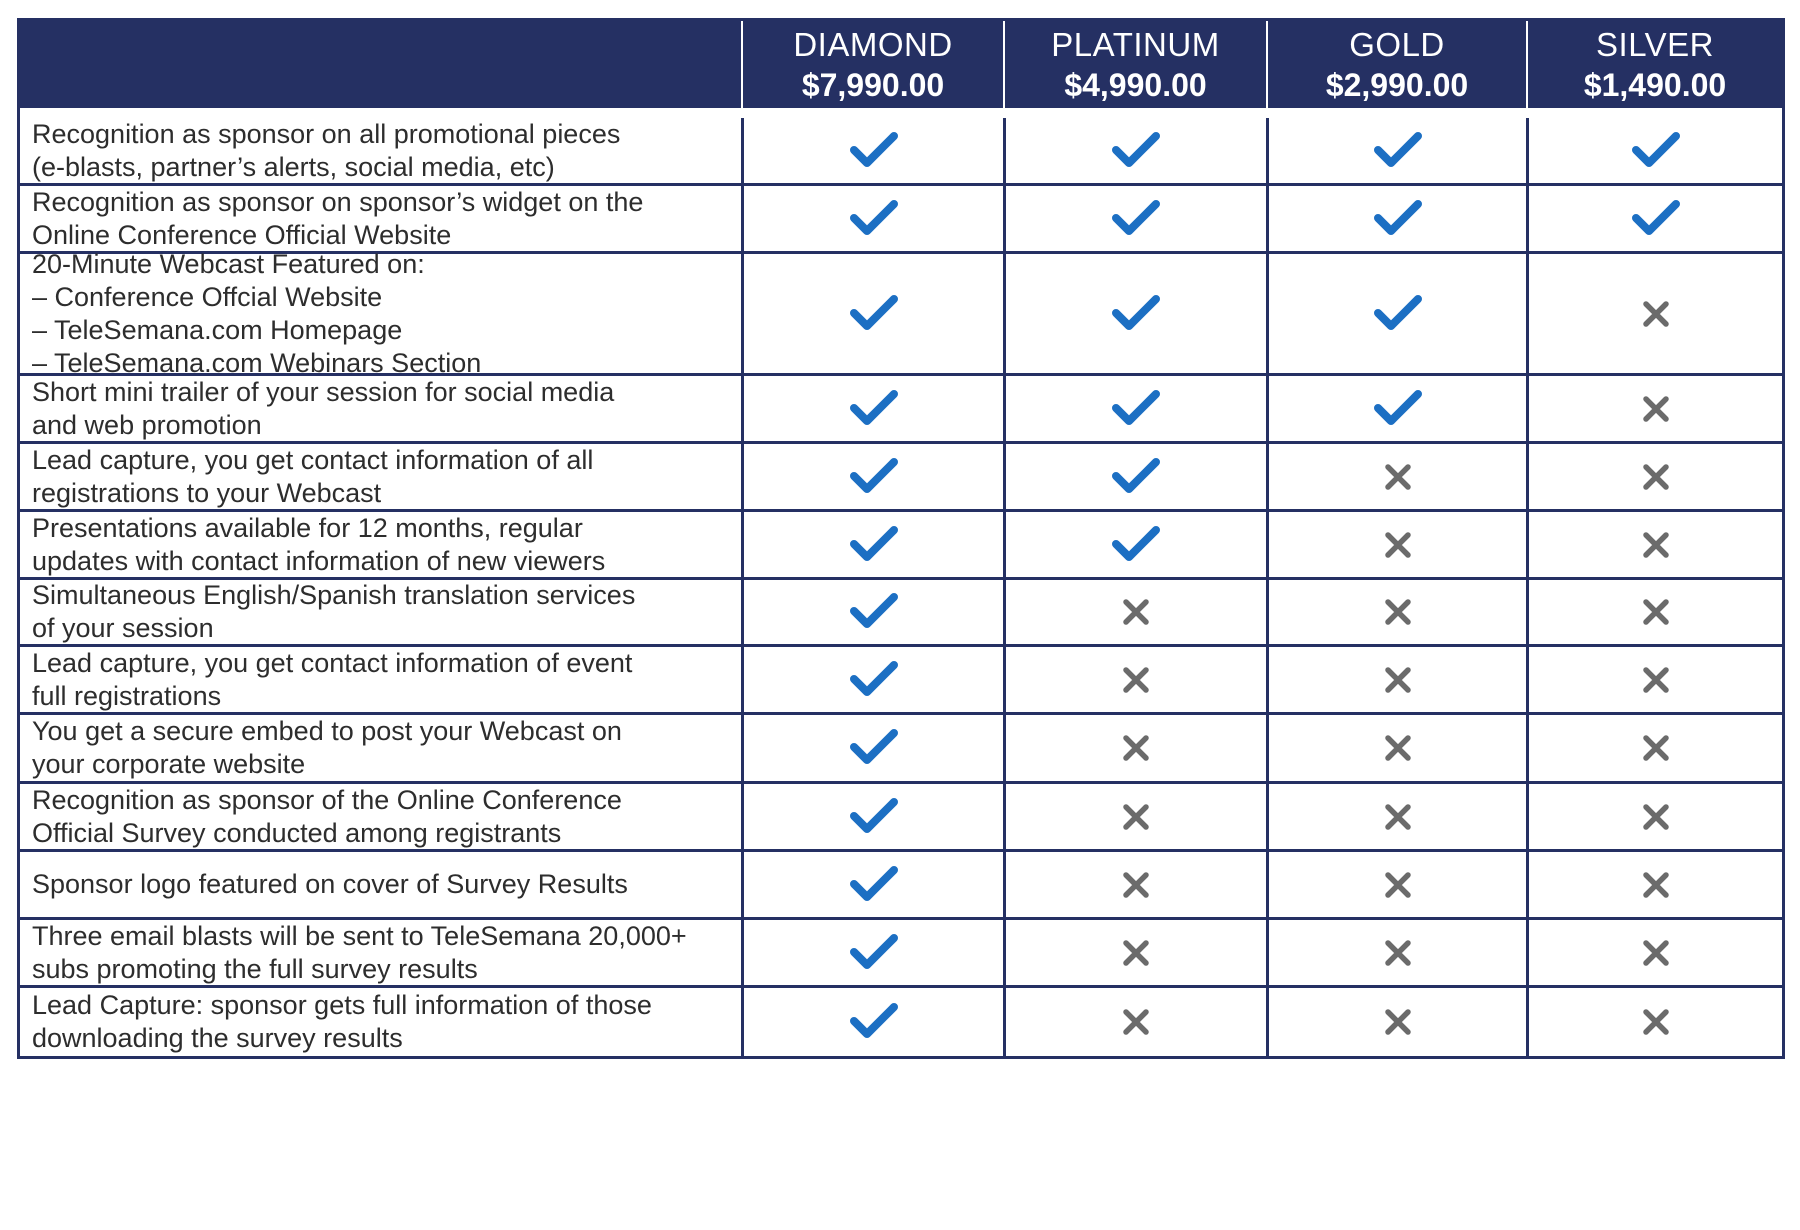  Describe the element at coordinates (1396, 64) in the screenshot. I see `tier-header-gold: GOLD $2,990.00` at that location.